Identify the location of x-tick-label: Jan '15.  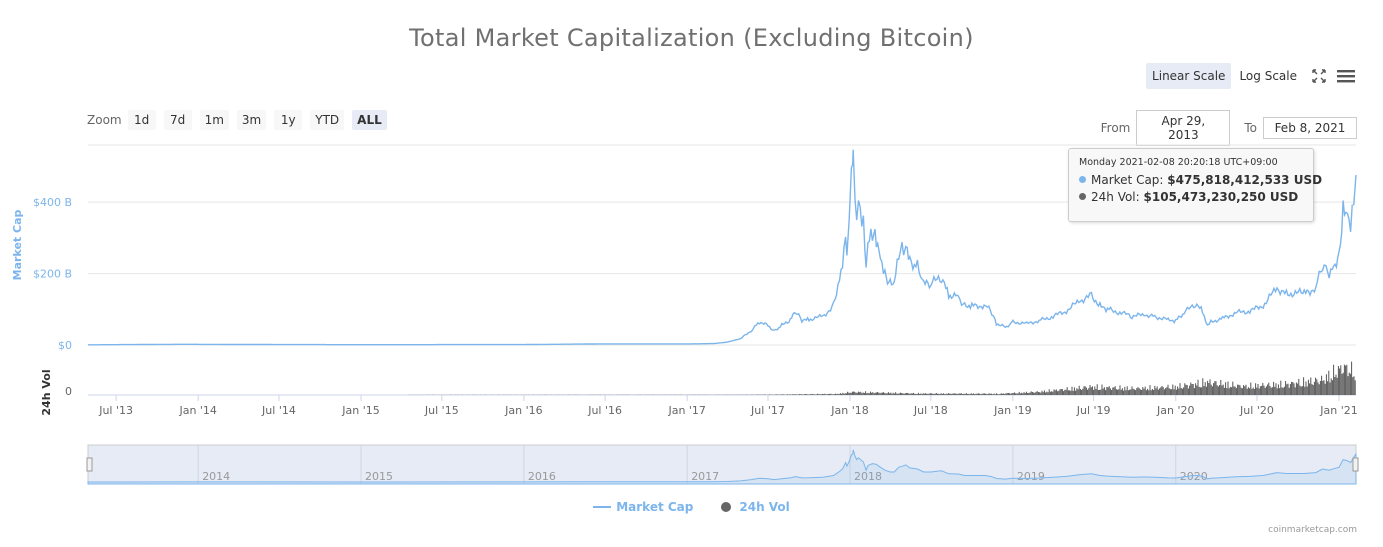
(360, 410).